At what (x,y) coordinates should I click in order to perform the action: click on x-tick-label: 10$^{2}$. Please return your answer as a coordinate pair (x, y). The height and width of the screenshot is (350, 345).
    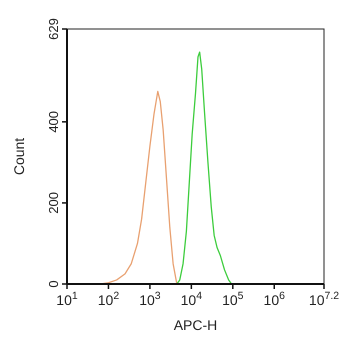
    Looking at the image, I should click on (109, 299).